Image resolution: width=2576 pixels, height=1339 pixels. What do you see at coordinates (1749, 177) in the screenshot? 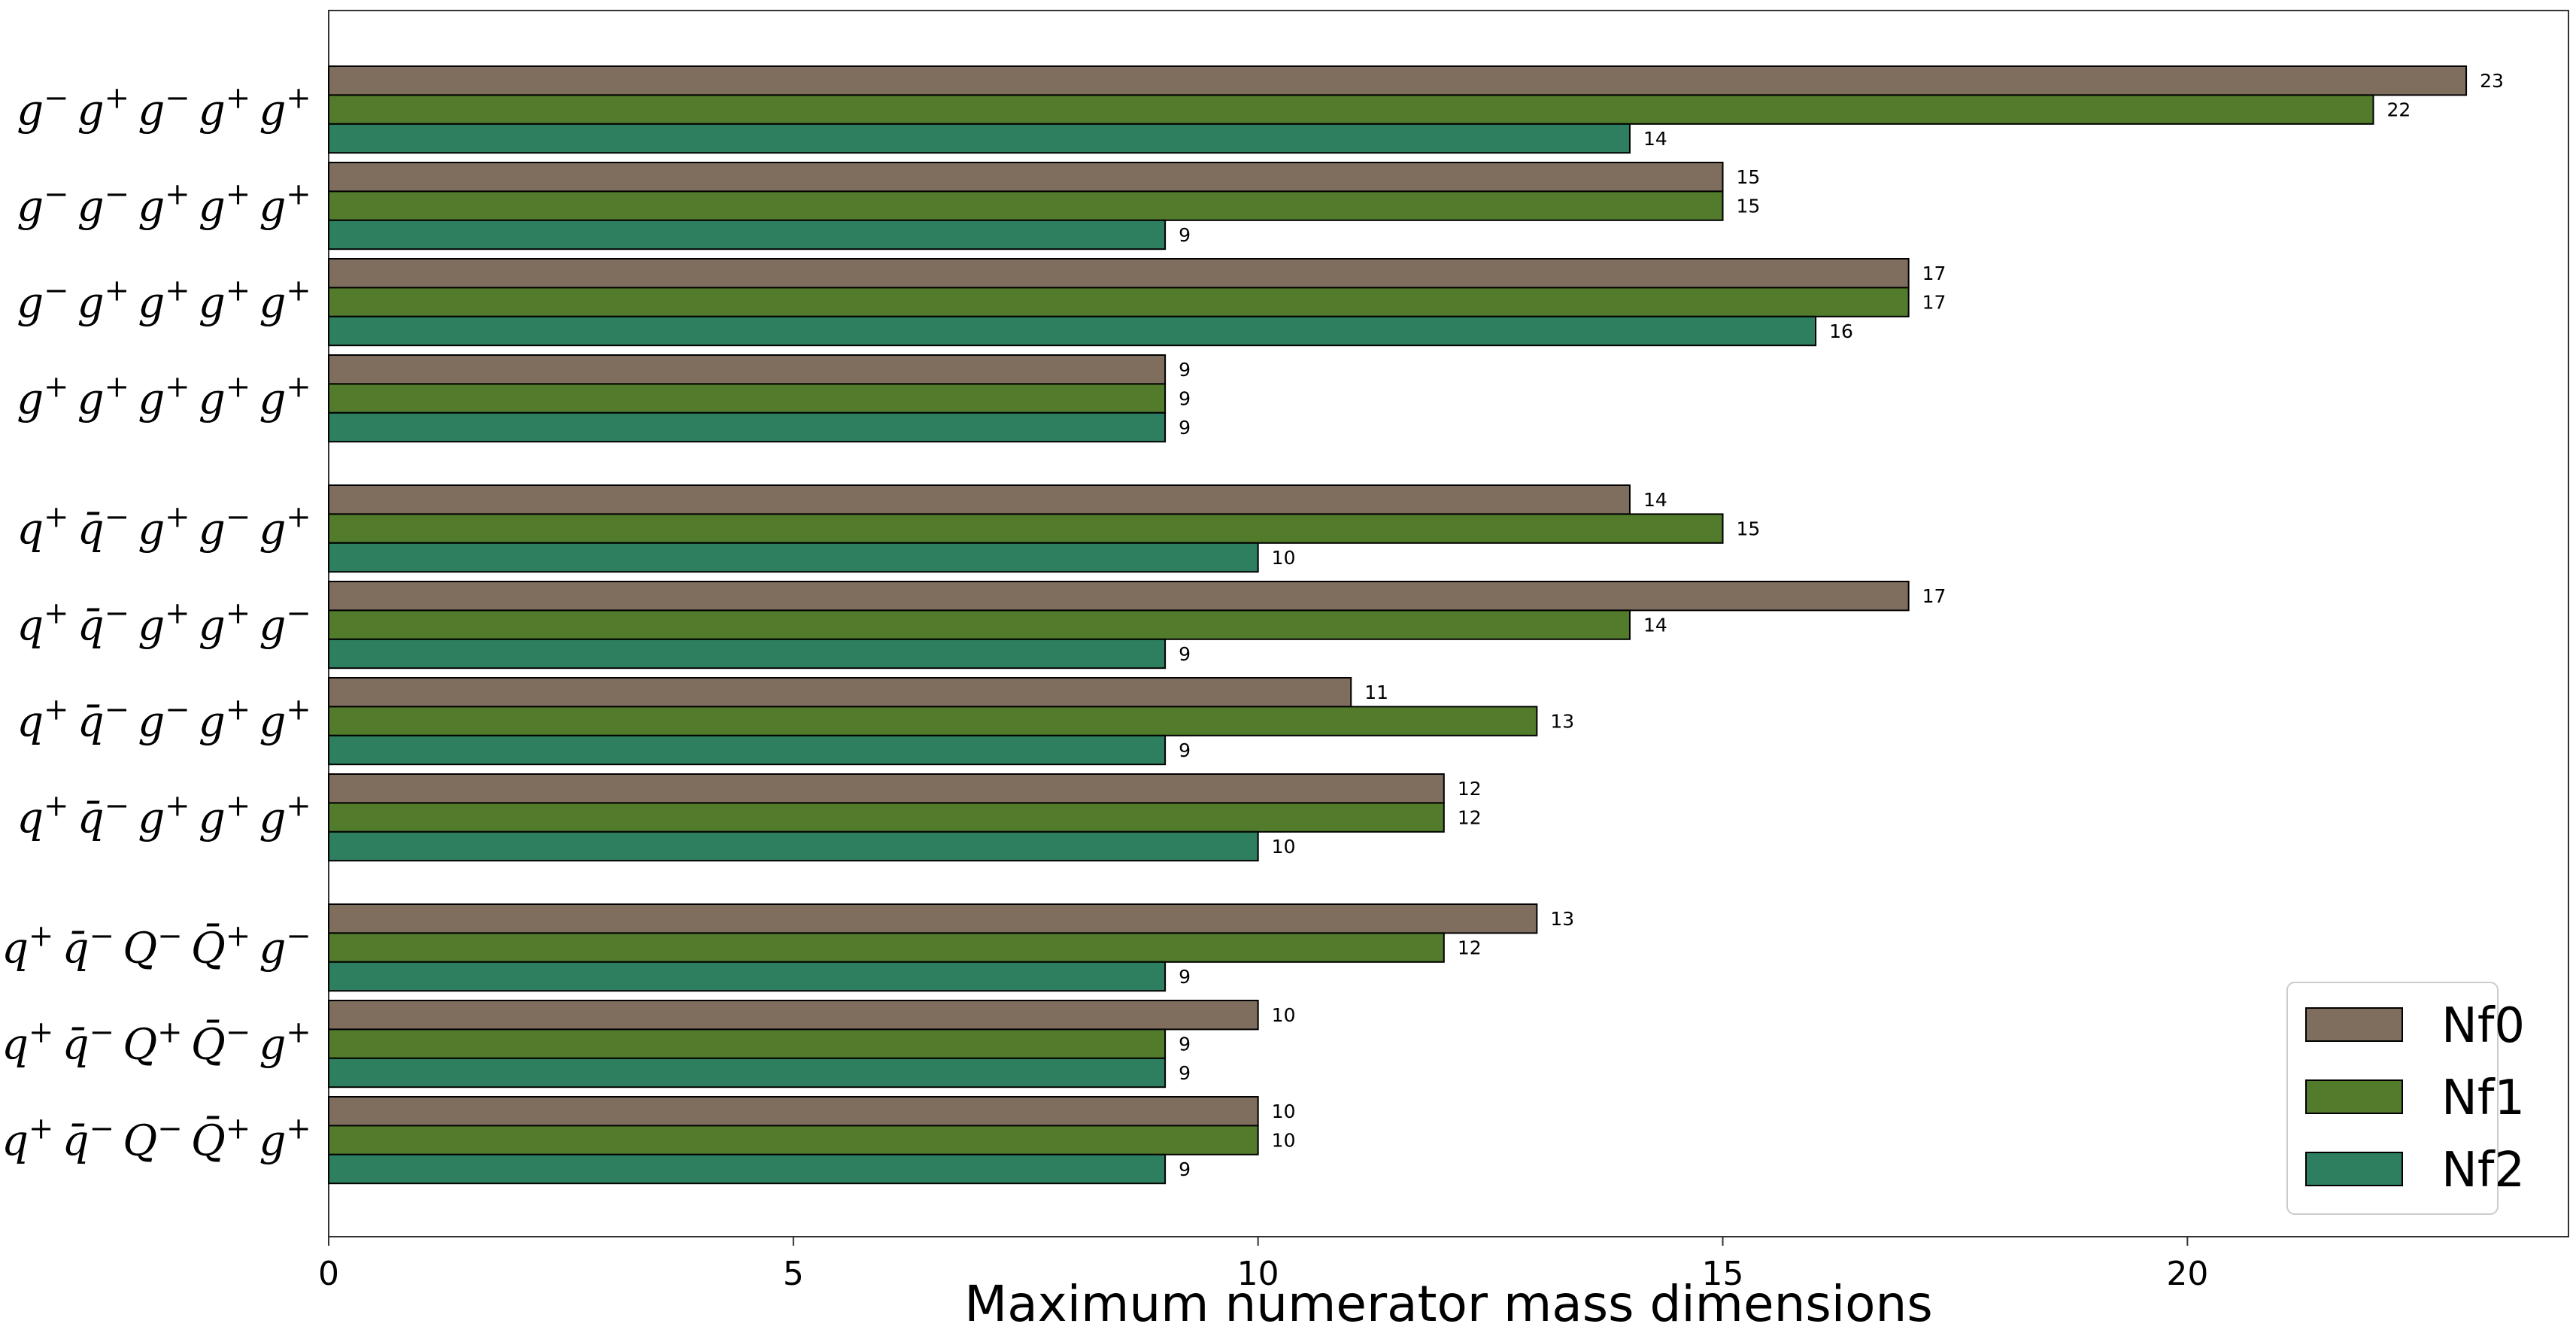
I see `value-label-nf0-c2: 15` at bounding box center [1749, 177].